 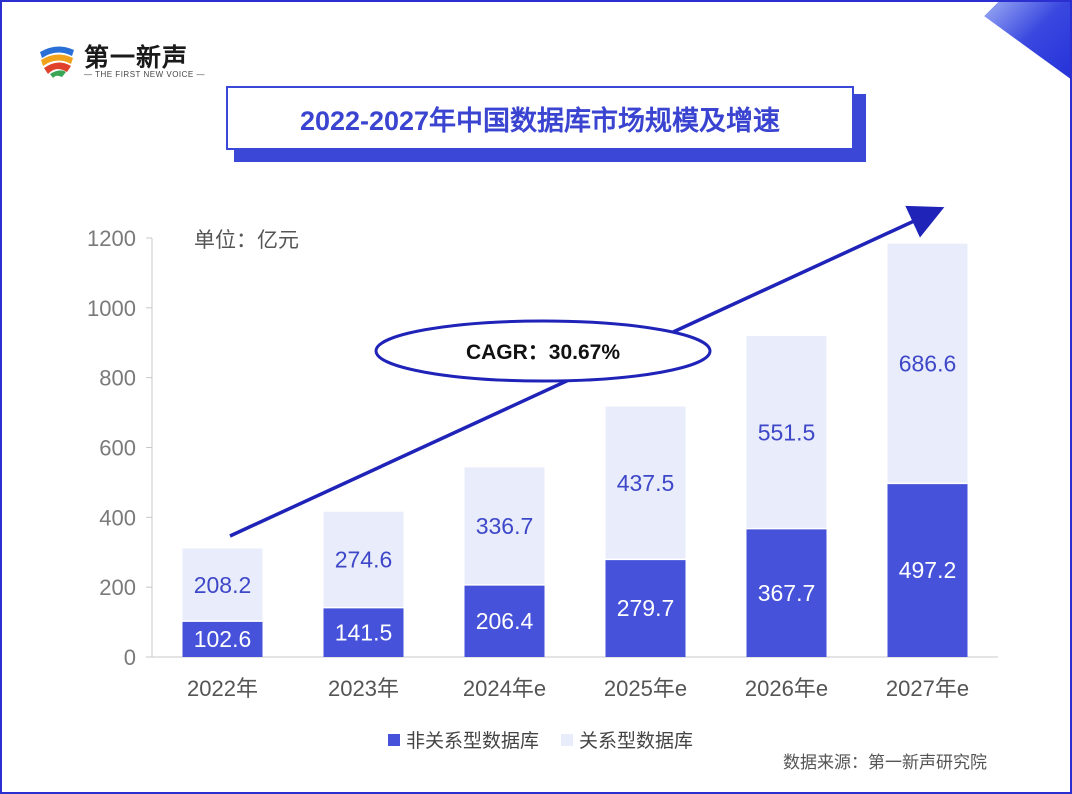 What do you see at coordinates (144, 74) in the screenshot?
I see `brand-tagline: — THE FIRST NEW VOICE —` at bounding box center [144, 74].